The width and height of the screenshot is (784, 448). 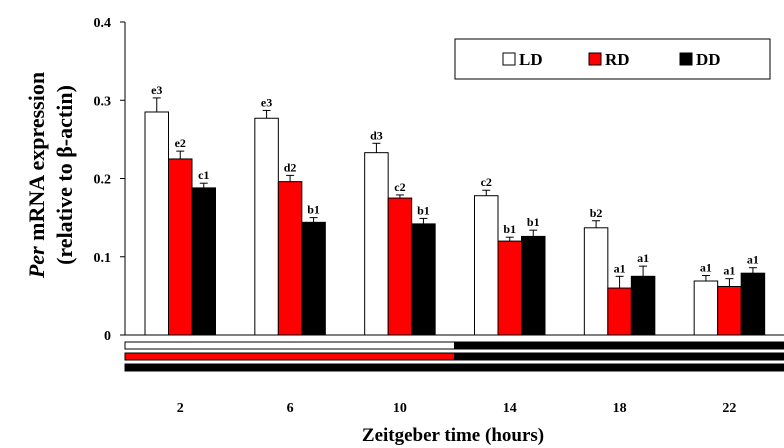 What do you see at coordinates (708, 59) in the screenshot?
I see `legend-label-DD: DD` at bounding box center [708, 59].